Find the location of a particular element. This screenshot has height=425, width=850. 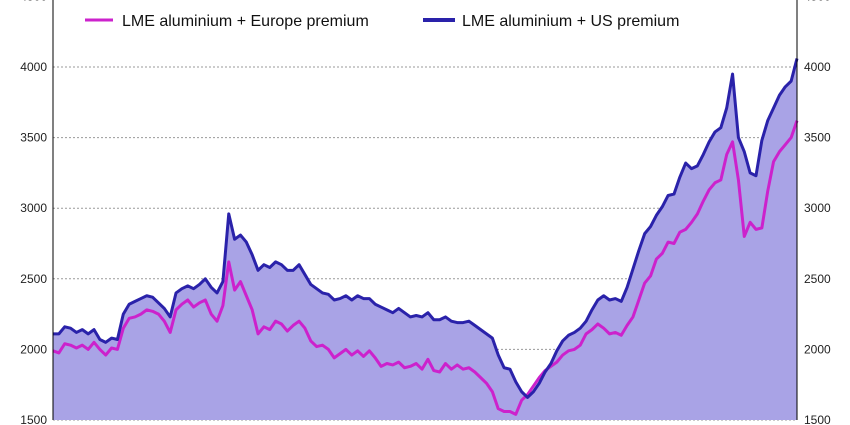

tick-label-right-3500: 3500 is located at coordinates (817, 138).